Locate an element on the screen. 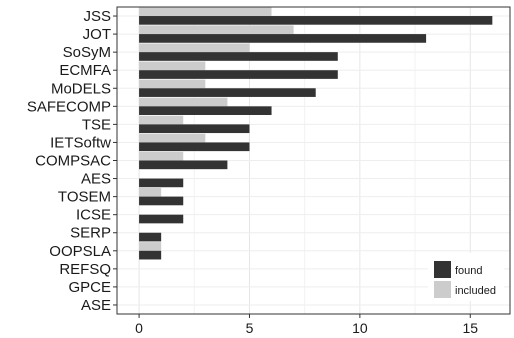 This screenshot has width=514, height=338. bar-found-tse is located at coordinates (194, 129).